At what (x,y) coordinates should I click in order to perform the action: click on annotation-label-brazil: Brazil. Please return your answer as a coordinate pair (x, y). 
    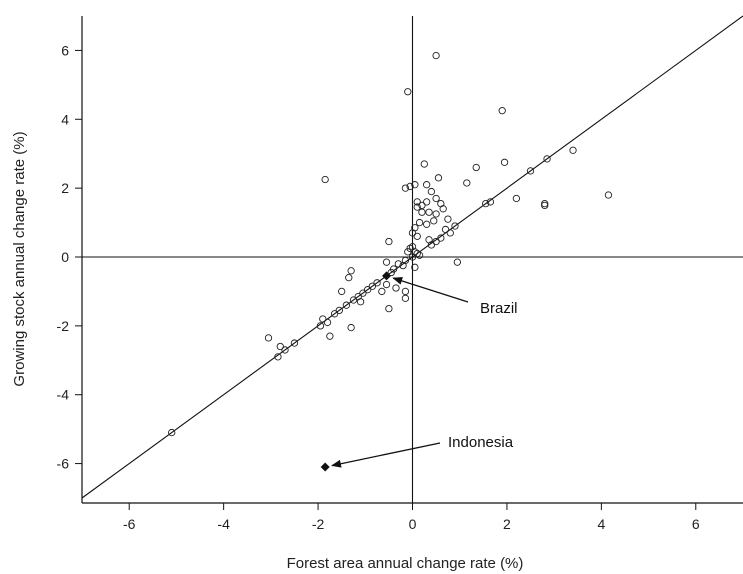
    Looking at the image, I should click on (499, 308).